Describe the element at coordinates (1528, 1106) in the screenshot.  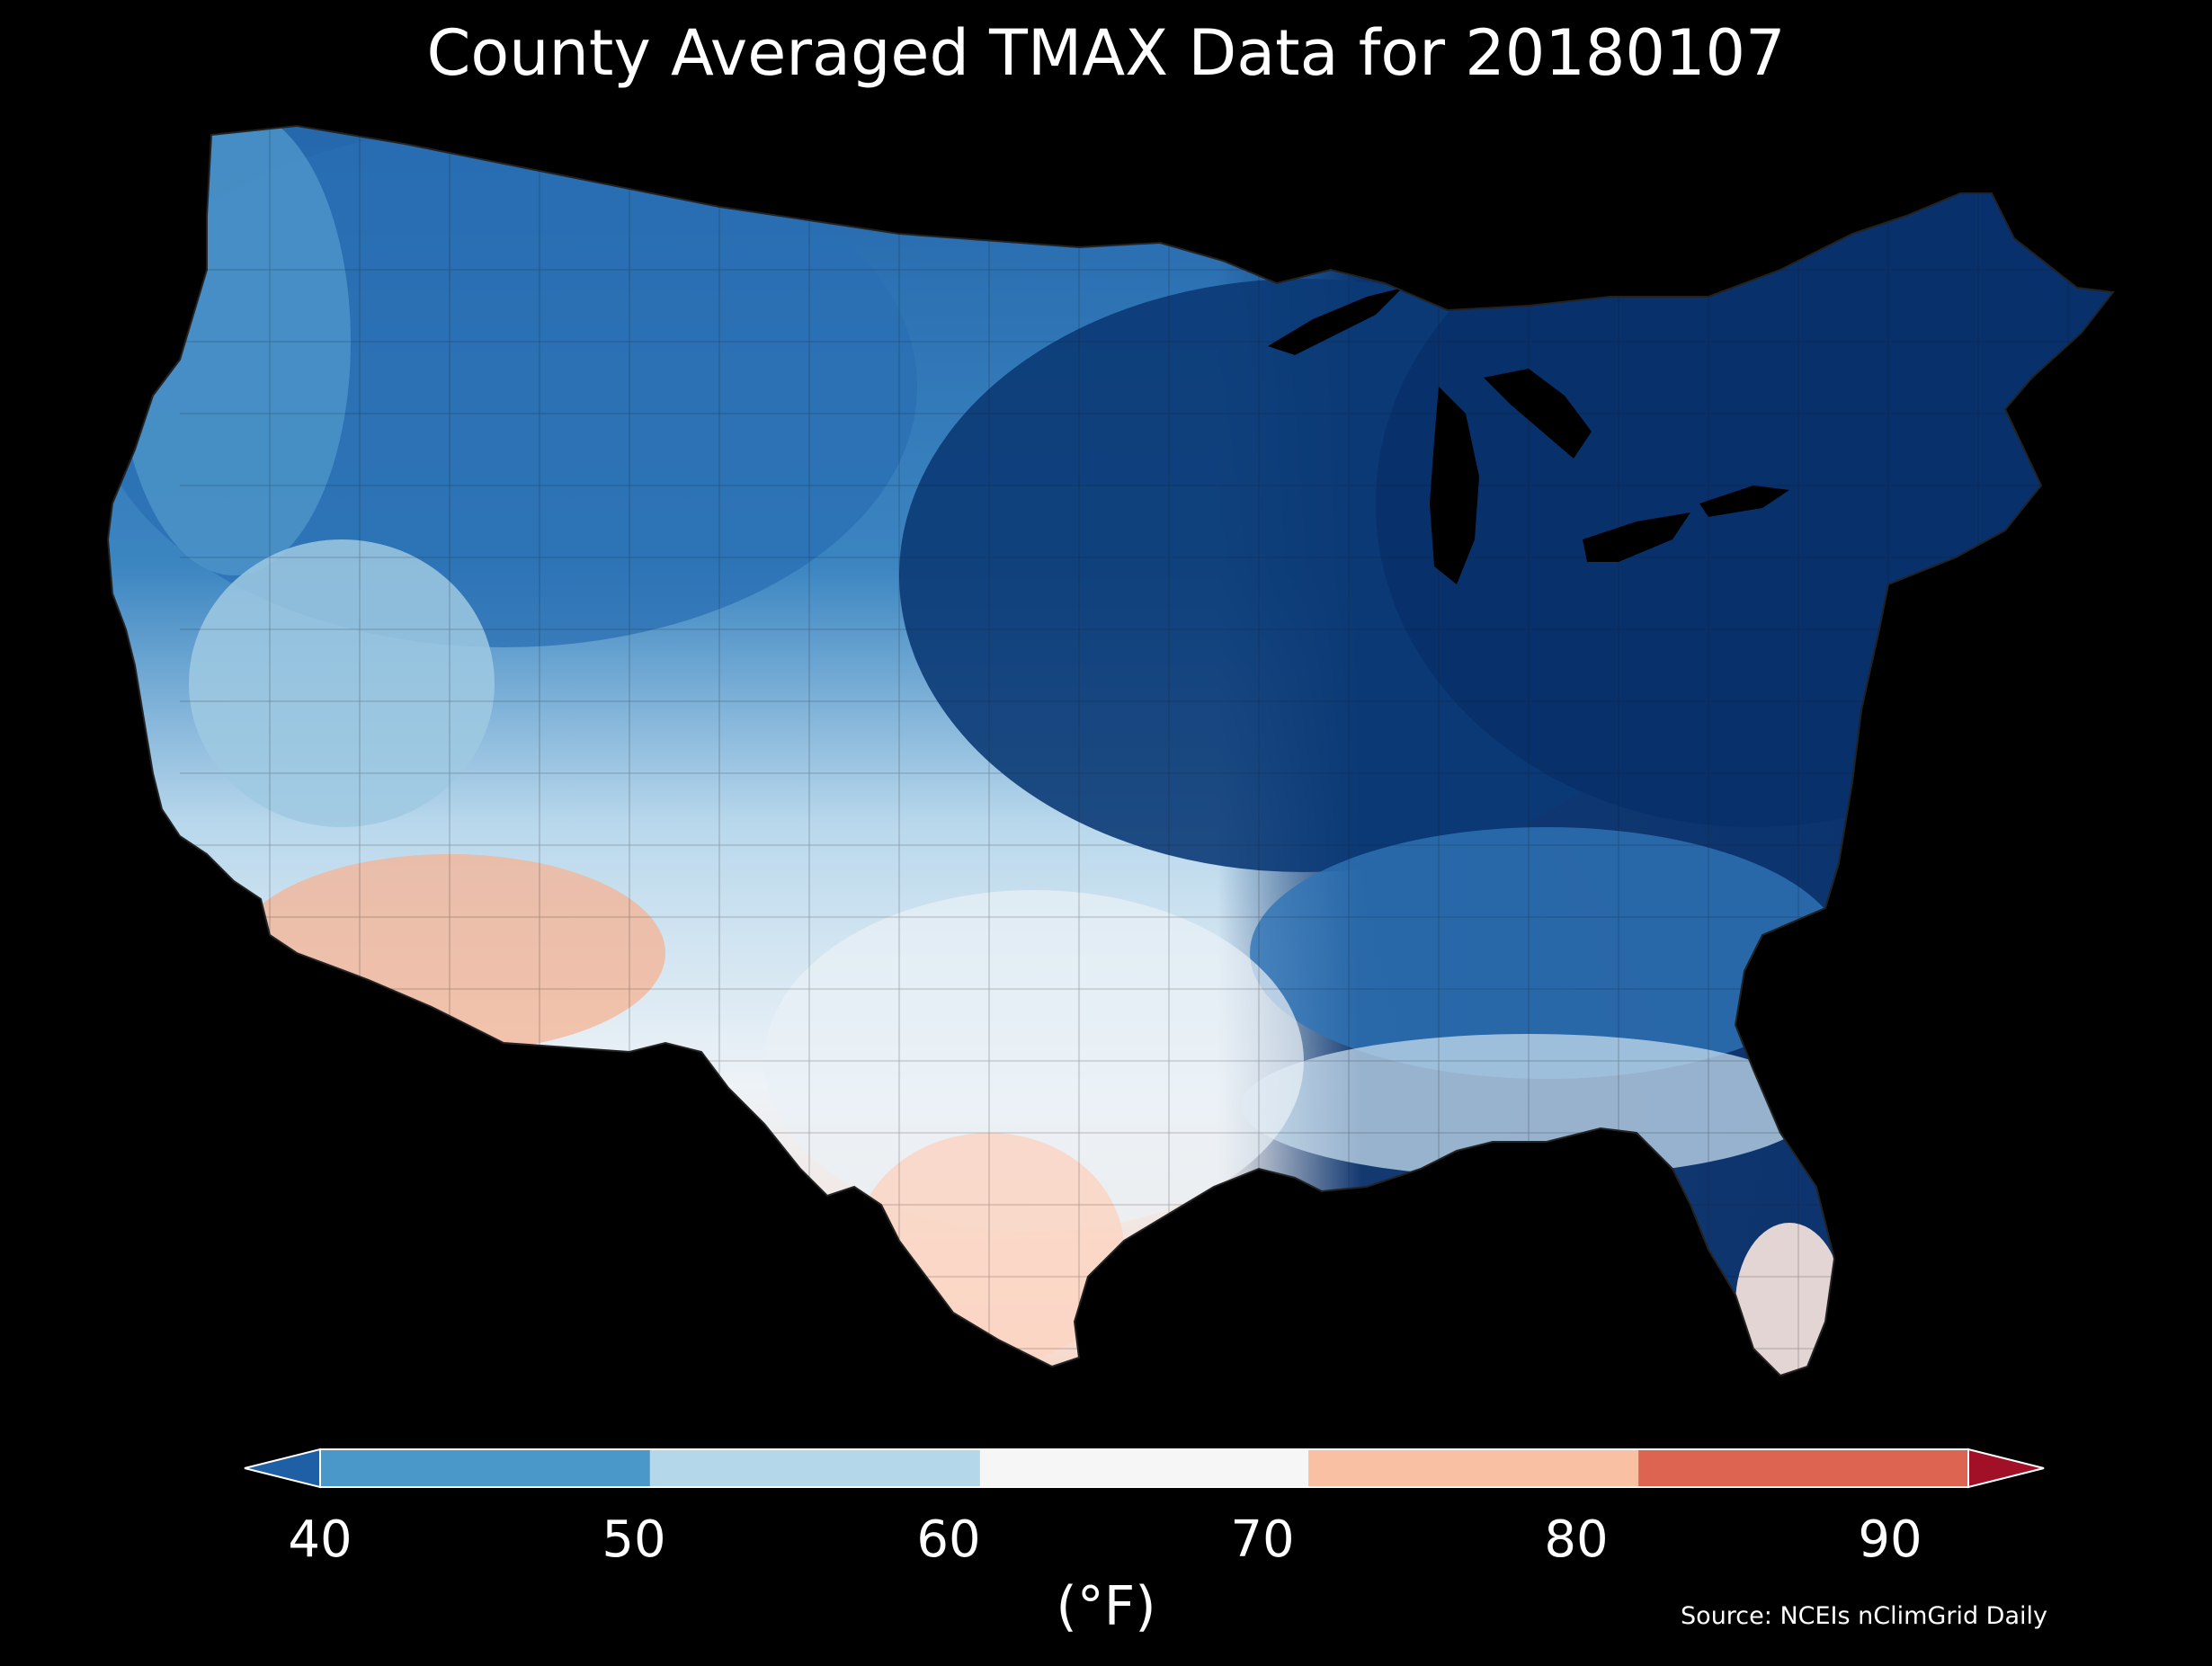
I see `region-gulf-coast` at that location.